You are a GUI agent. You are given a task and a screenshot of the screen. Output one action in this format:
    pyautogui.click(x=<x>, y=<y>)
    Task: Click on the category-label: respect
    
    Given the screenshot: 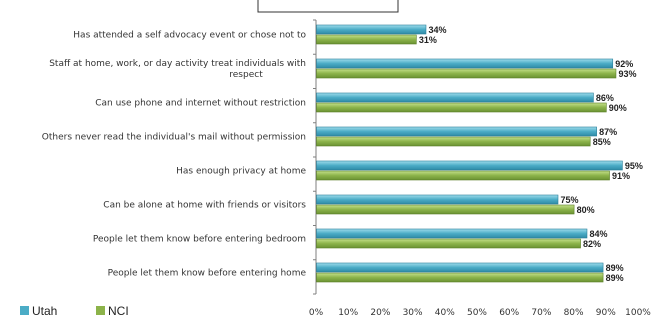 What is the action you would take?
    pyautogui.click(x=246, y=75)
    